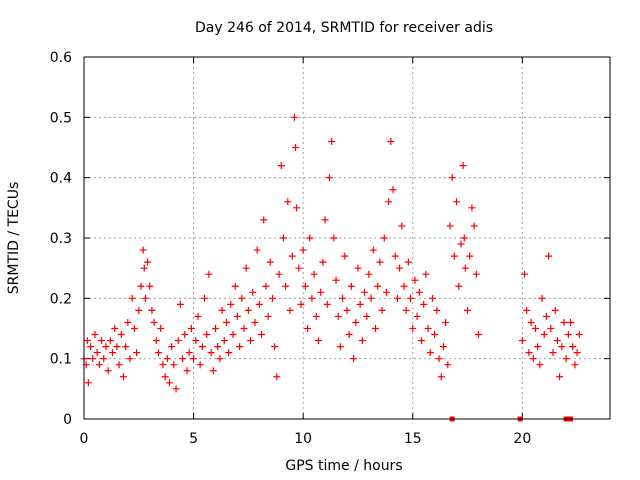 This screenshot has height=480, width=640. I want to click on y-tick-label: 0.4, so click(61, 179).